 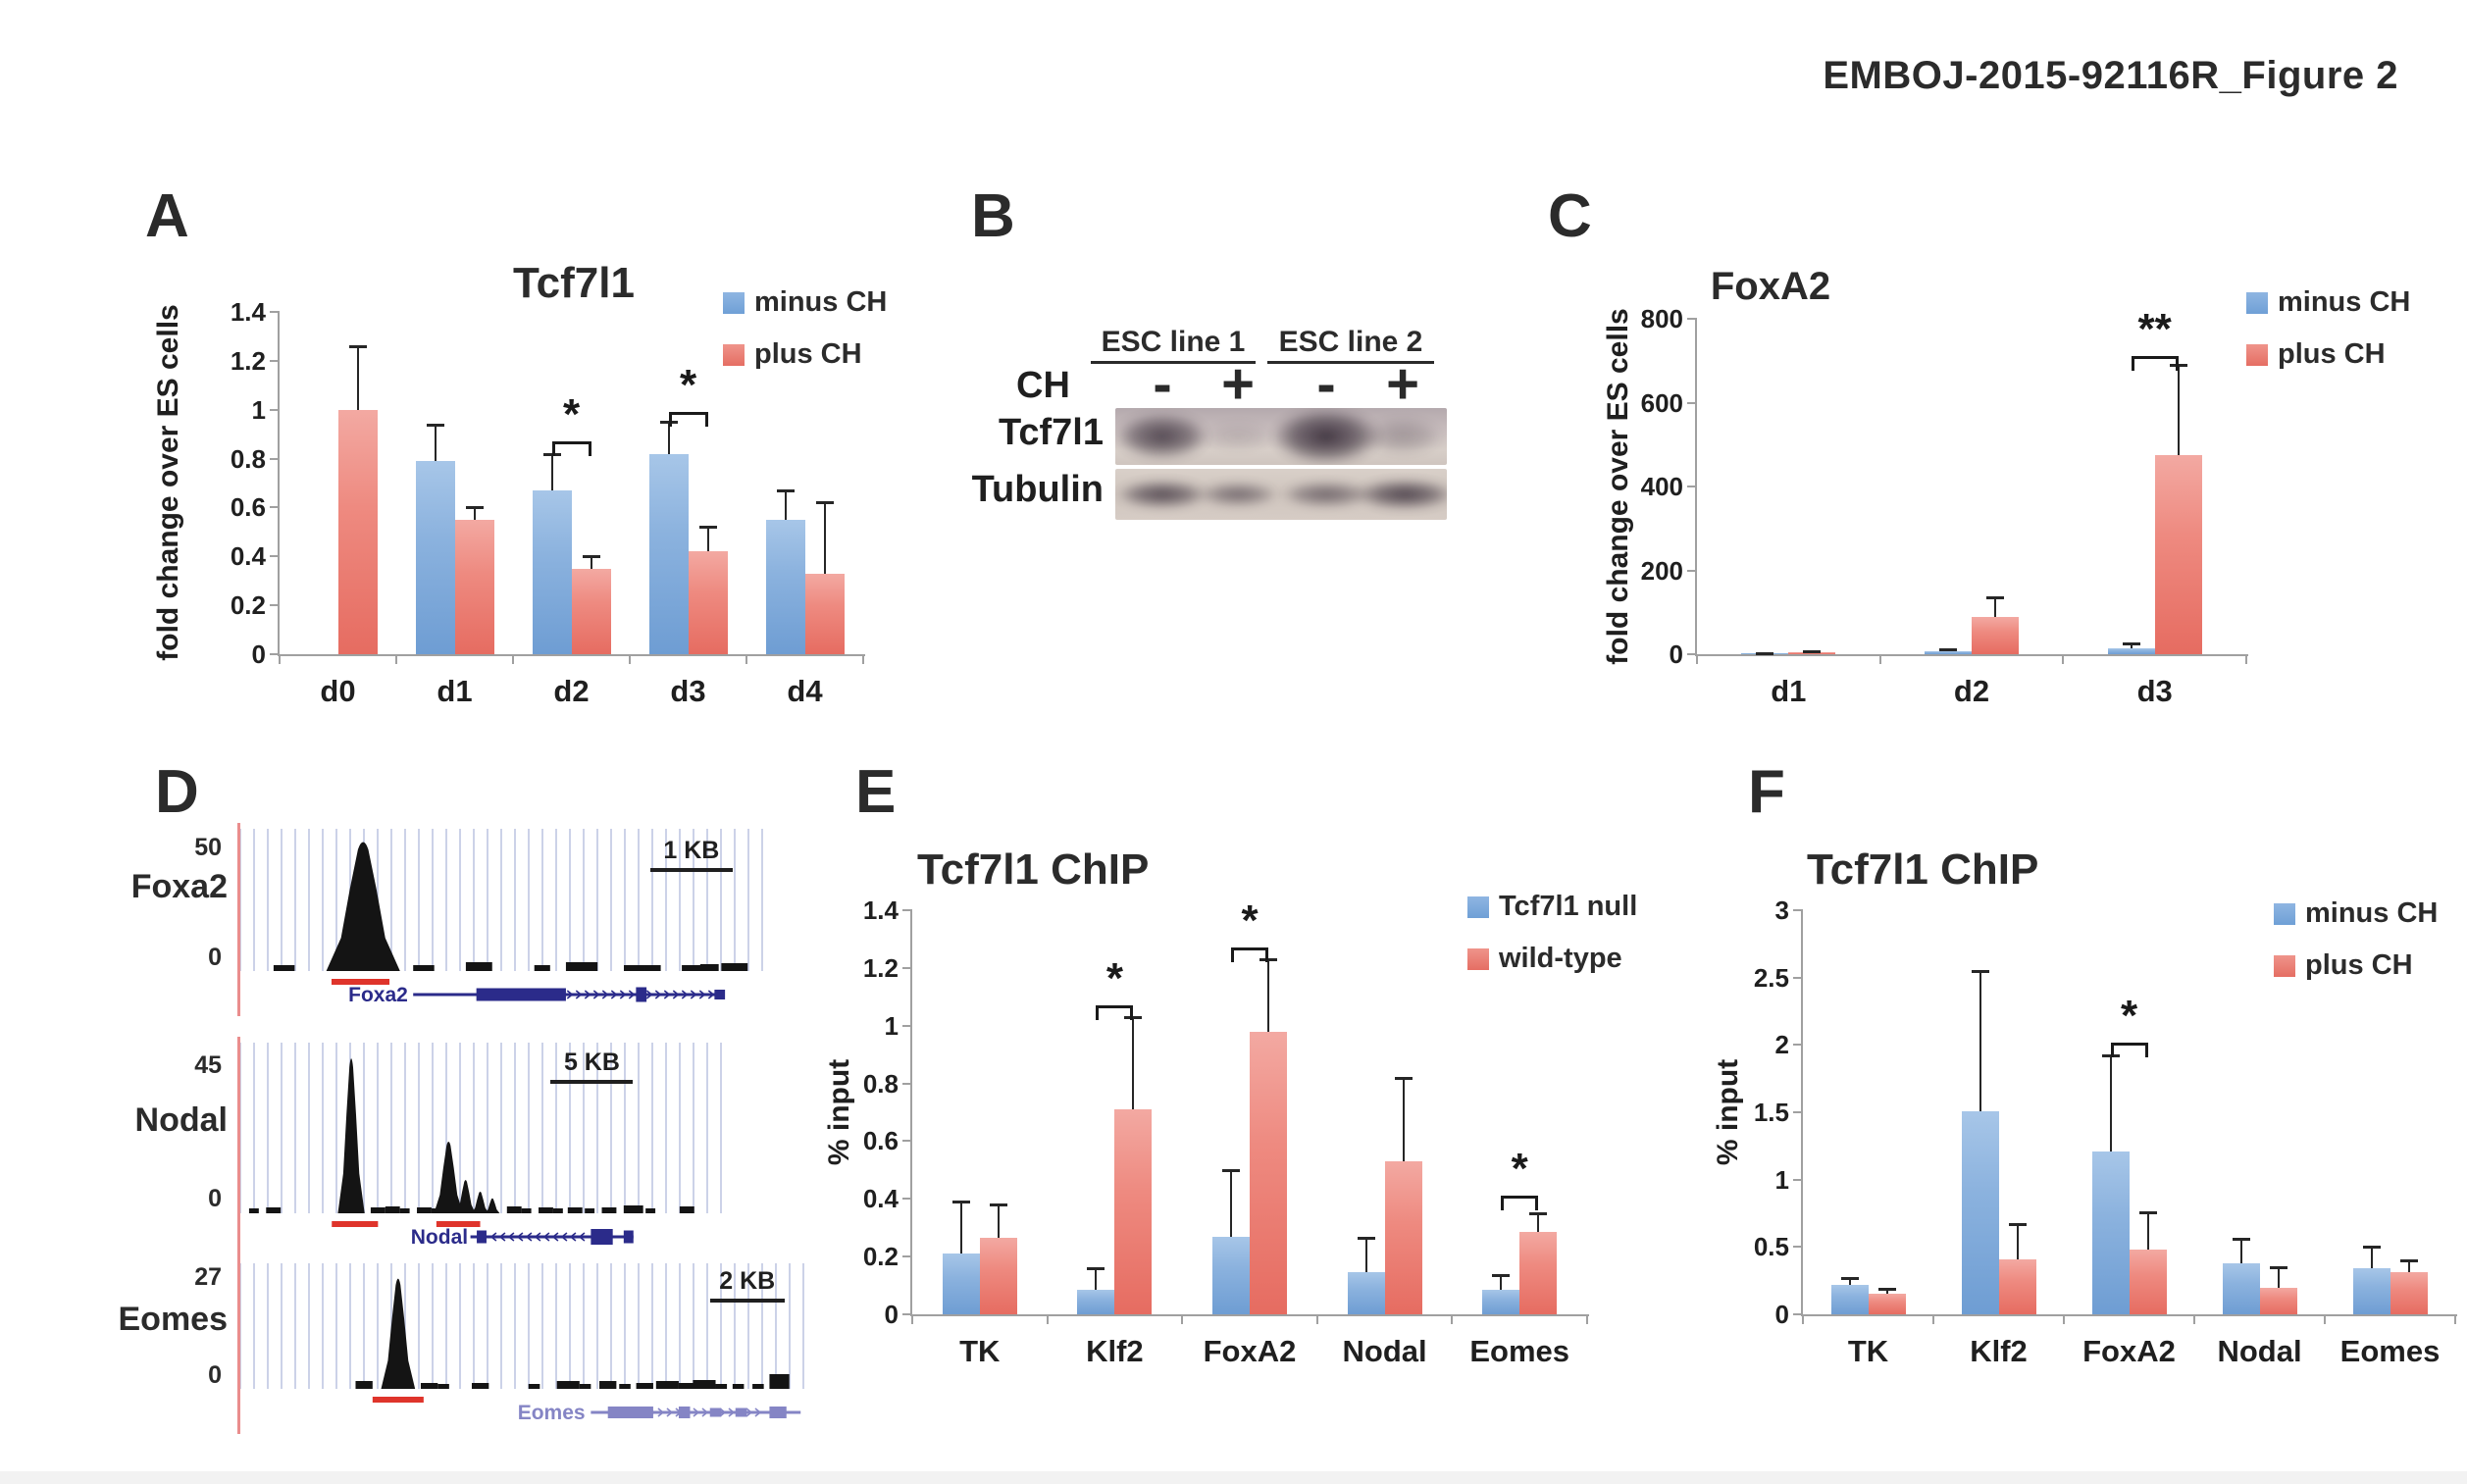 What do you see at coordinates (552, 1413) in the screenshot?
I see `svg-text: Eomes` at bounding box center [552, 1413].